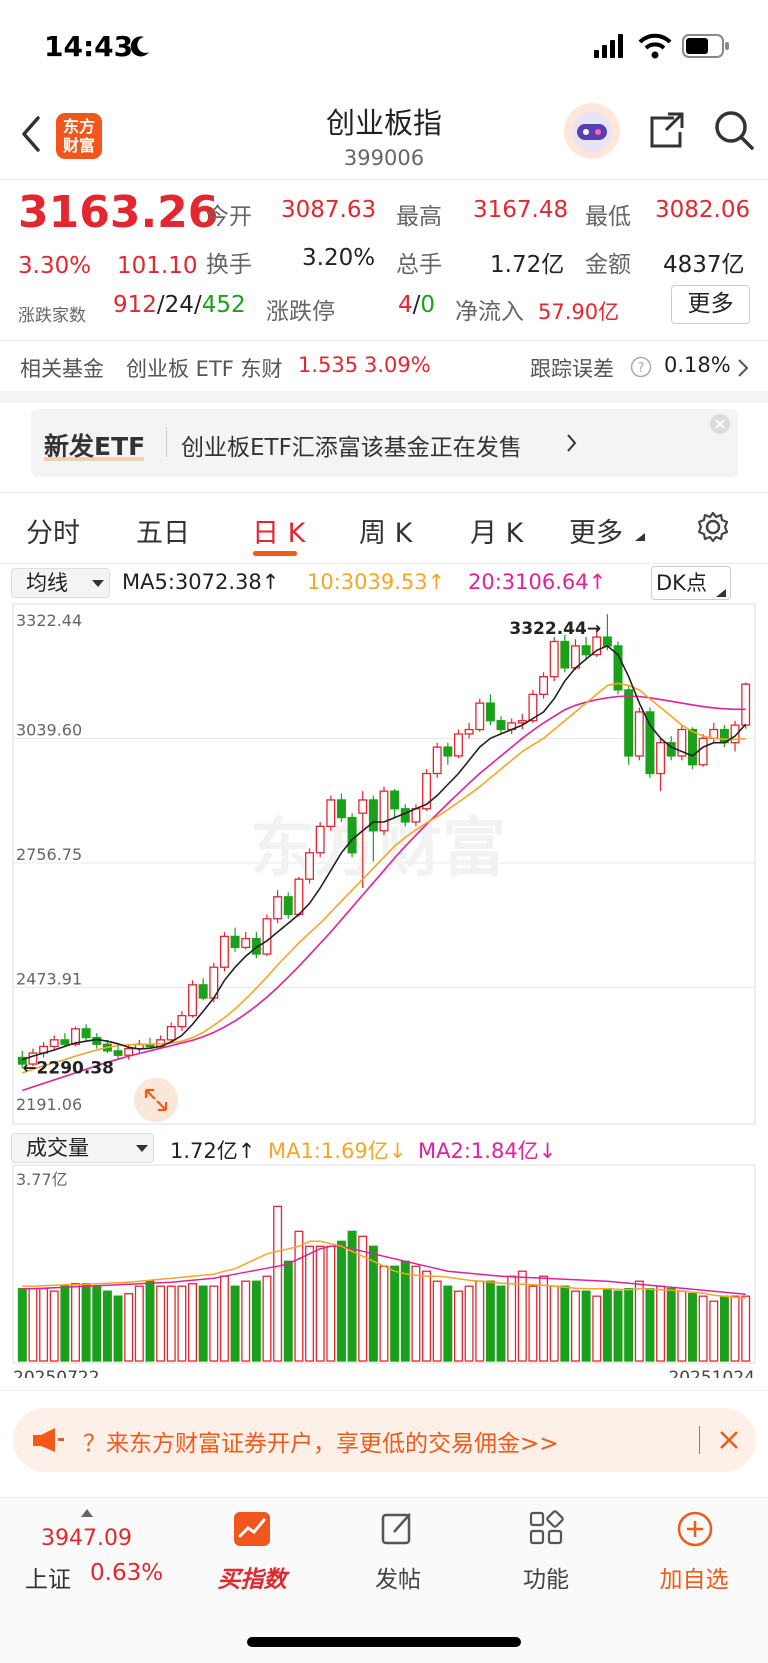  What do you see at coordinates (384, 1440) in the screenshot?
I see `promo-banner: ？来东方财富证券开户，享更低的交易佣金>>` at bounding box center [384, 1440].